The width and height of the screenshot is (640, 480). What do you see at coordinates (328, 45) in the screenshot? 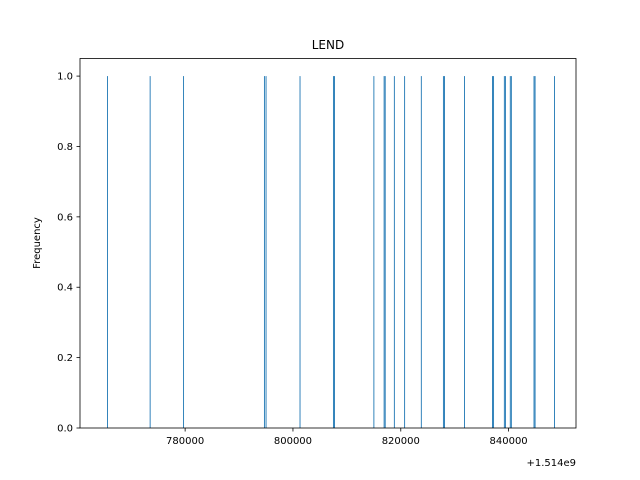
I see `chart-title: LEND` at bounding box center [328, 45].